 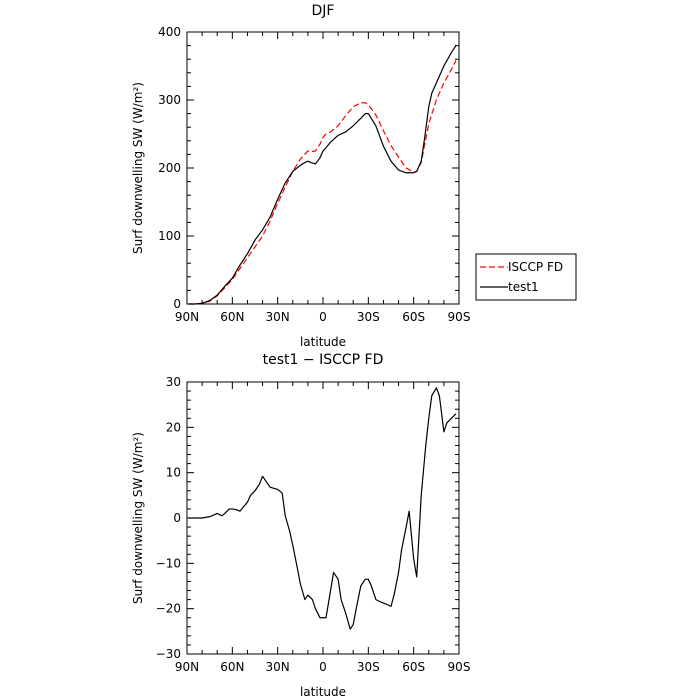 What do you see at coordinates (173, 382) in the screenshot?
I see `bottom-ytick-label-30: 30` at bounding box center [173, 382].